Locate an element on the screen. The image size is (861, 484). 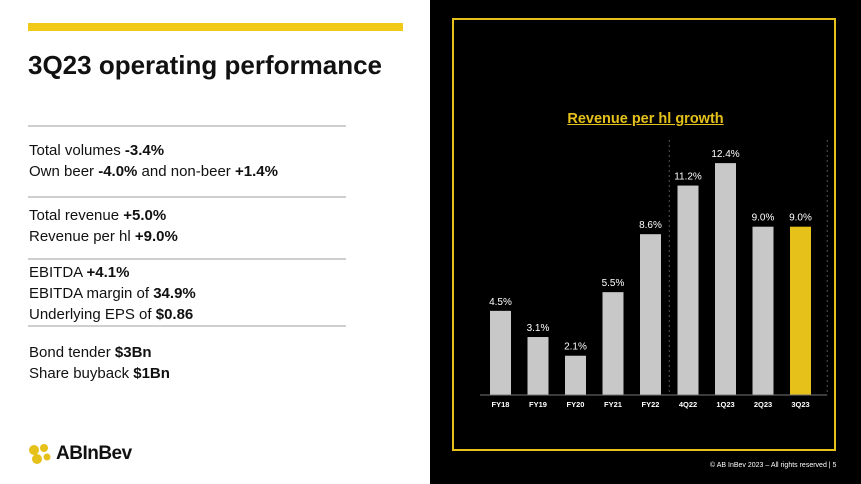
bar-fy18 is located at coordinates (500, 352).